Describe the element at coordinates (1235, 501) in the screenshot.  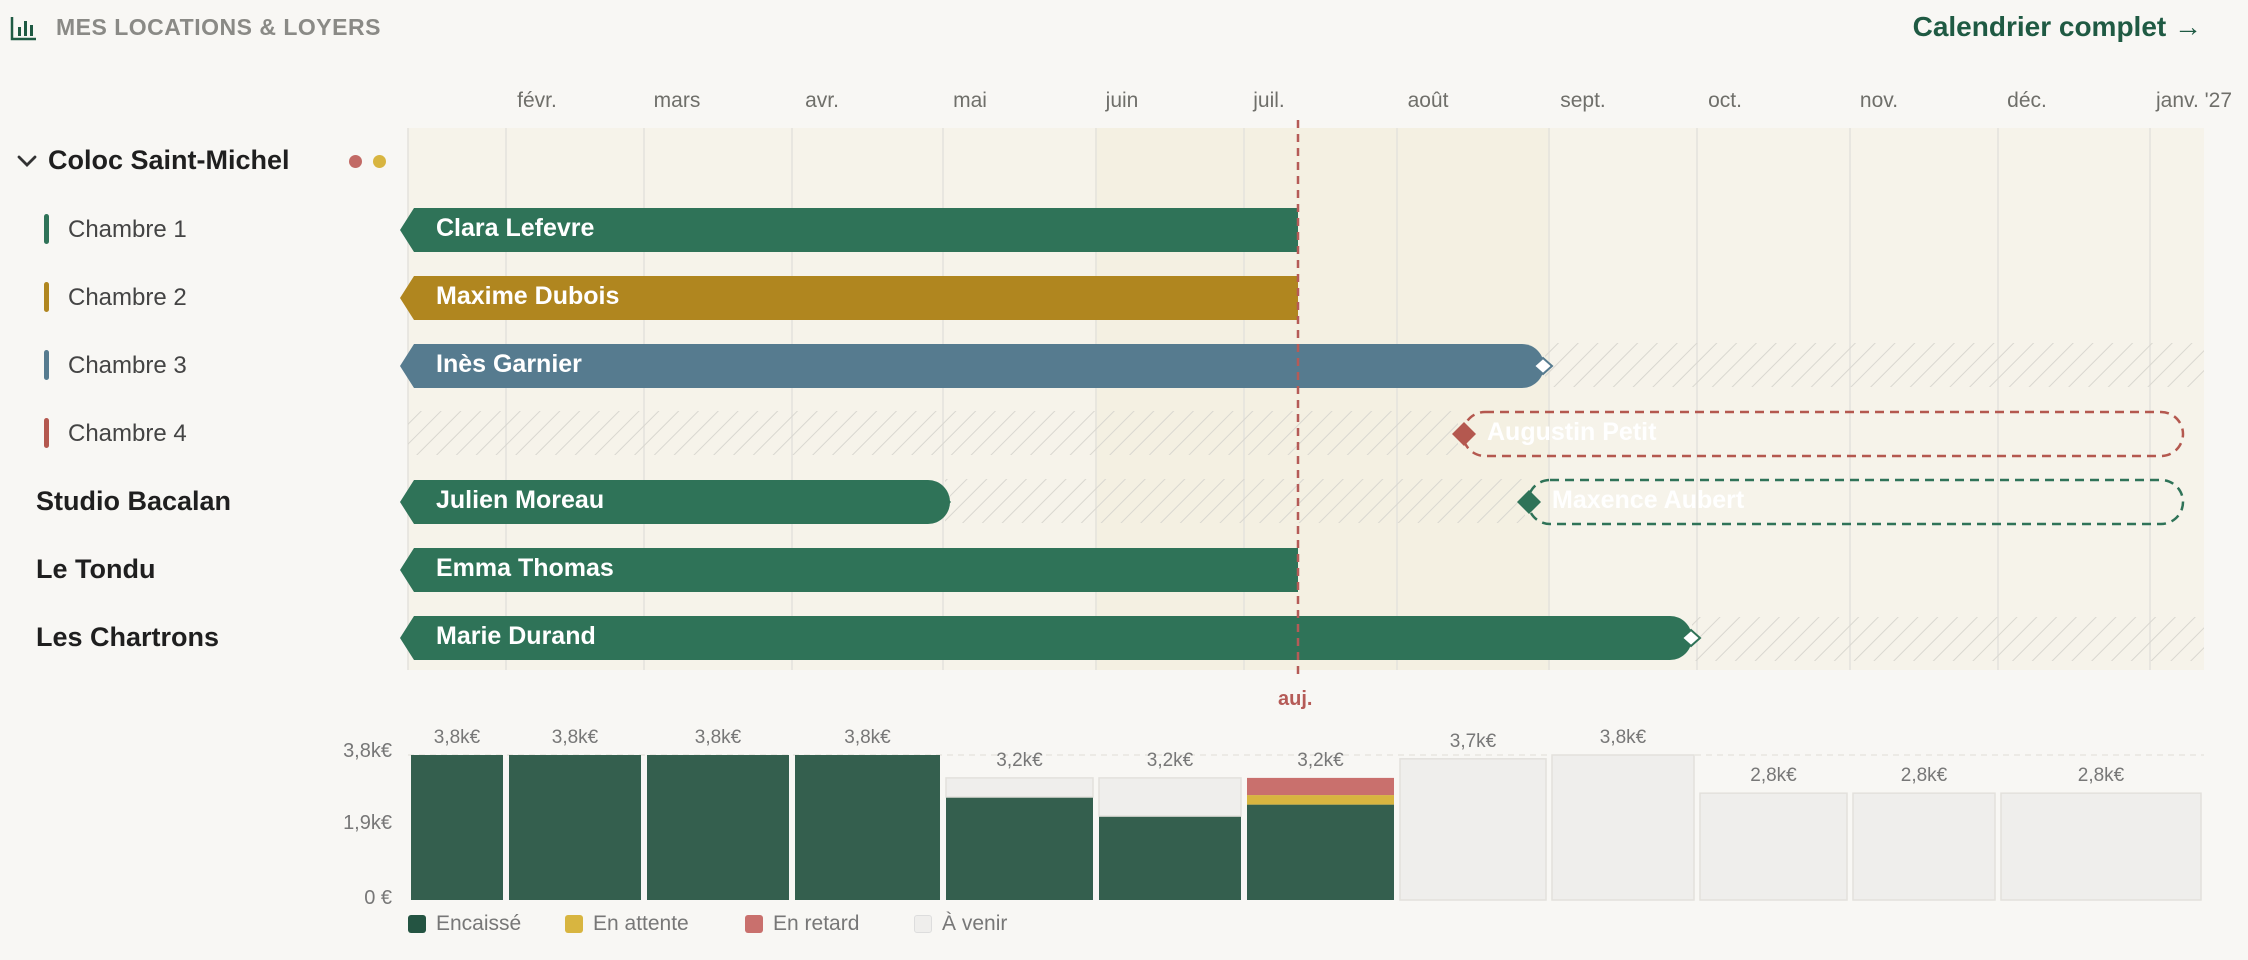
I see `vacancy-studio` at that location.